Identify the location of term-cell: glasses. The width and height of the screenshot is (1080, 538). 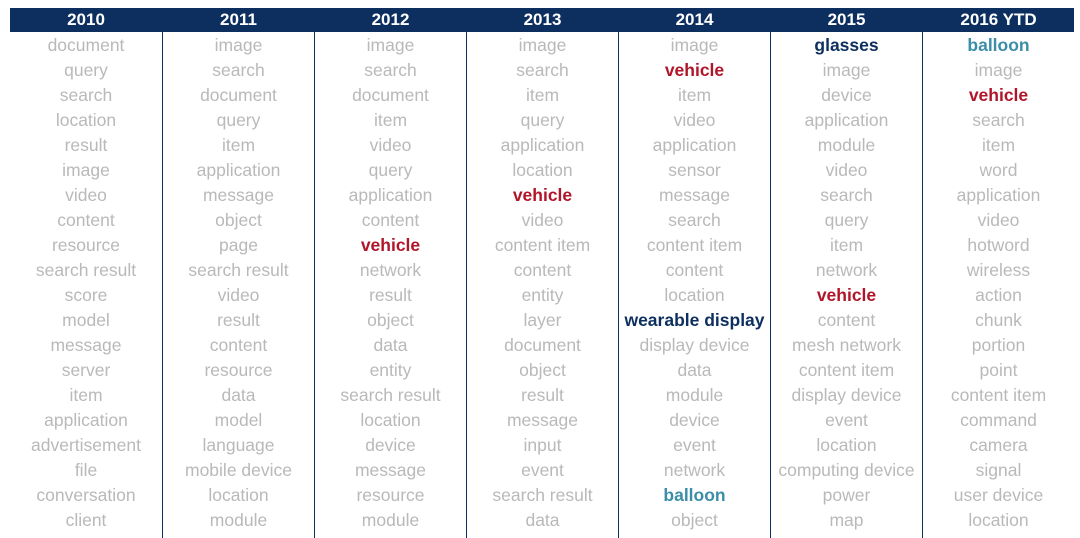
(846, 45).